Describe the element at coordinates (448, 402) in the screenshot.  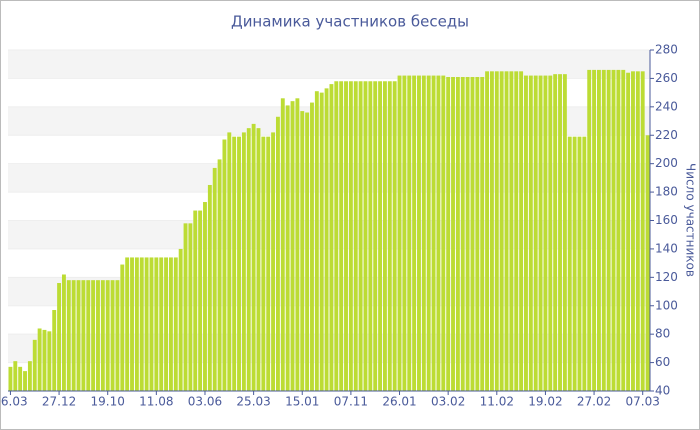
I see `x-tick-label: 03.02` at that location.